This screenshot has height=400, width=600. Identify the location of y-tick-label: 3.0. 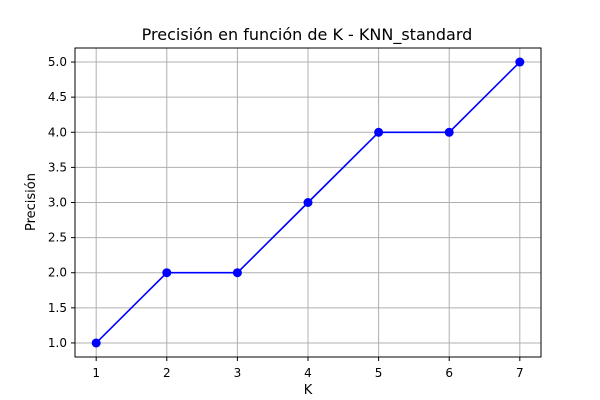
(57, 203).